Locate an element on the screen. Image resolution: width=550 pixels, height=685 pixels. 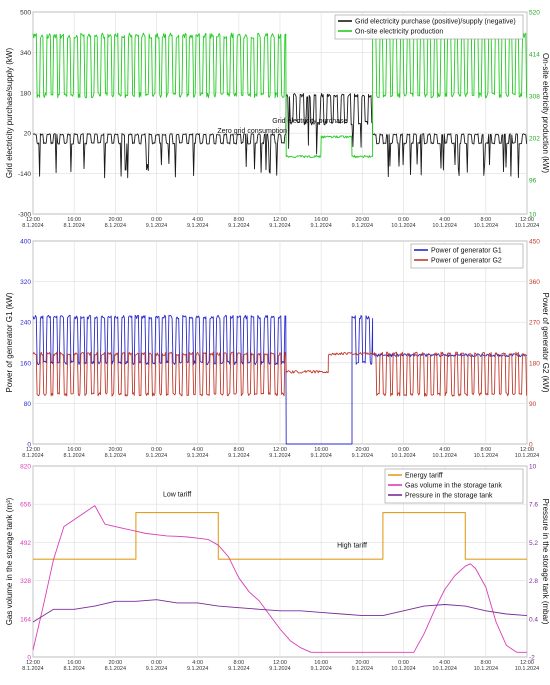
y2-tick-label: 520 is located at coordinates (534, 13).